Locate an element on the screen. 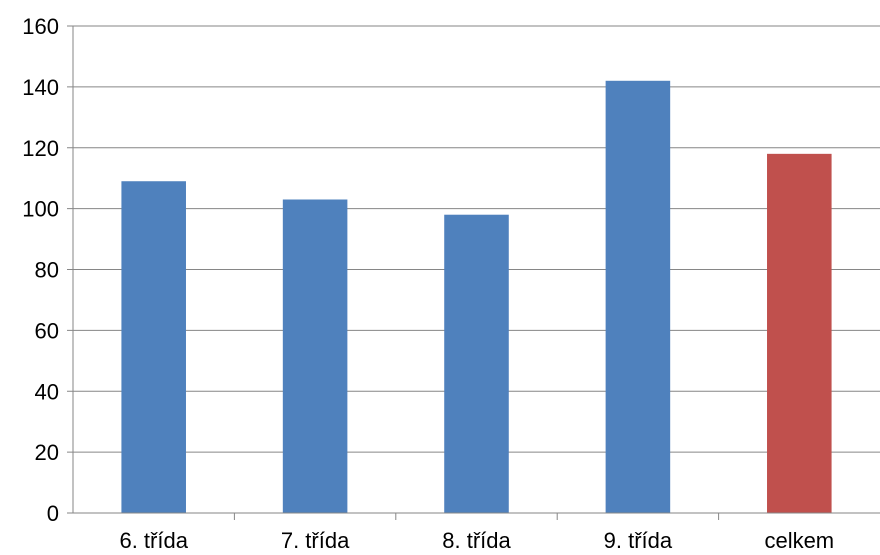 Image resolution: width=880 pixels, height=555 pixels. y-tick-label: 0 is located at coordinates (53, 513).